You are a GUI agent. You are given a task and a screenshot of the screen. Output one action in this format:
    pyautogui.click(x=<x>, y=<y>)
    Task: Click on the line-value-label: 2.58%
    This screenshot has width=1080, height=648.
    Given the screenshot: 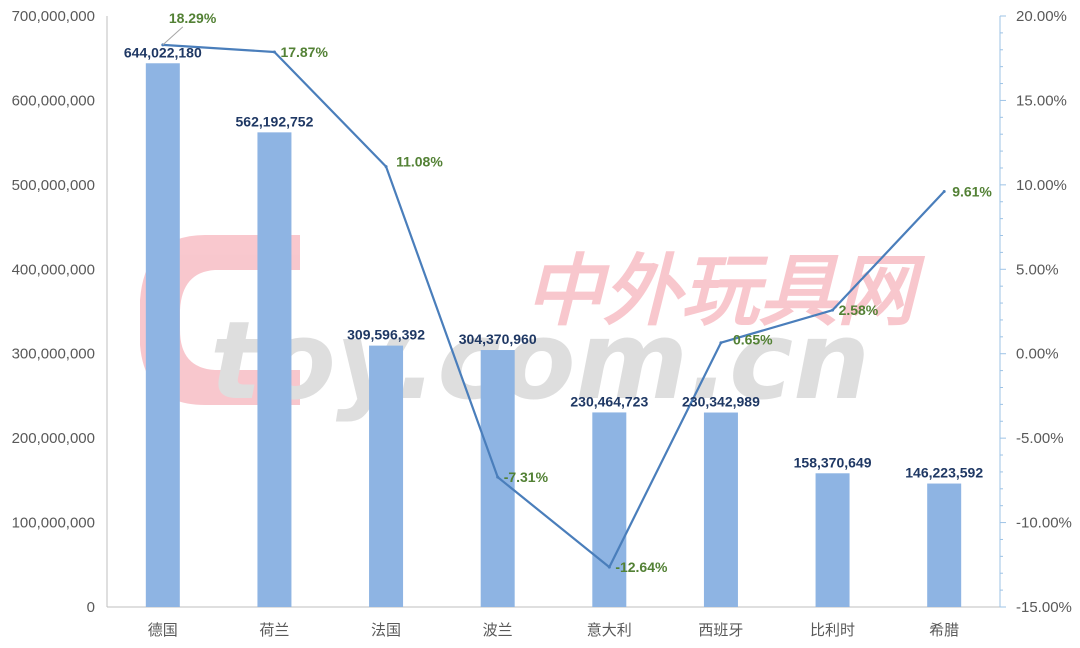 What is the action you would take?
    pyautogui.click(x=859, y=310)
    